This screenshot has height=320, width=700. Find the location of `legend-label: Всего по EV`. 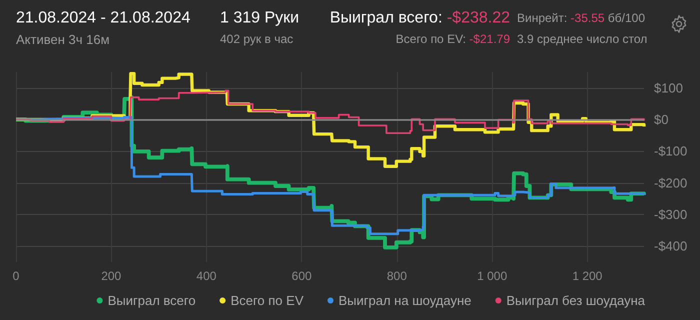

legend-label: Всего по EV is located at coordinates (267, 300).